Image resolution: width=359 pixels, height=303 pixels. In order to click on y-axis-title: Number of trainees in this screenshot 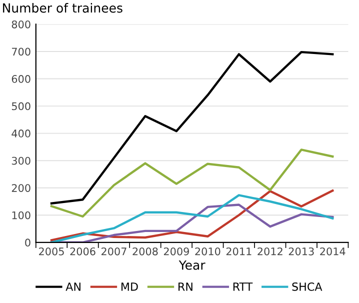, I will do `click(62, 8)`.